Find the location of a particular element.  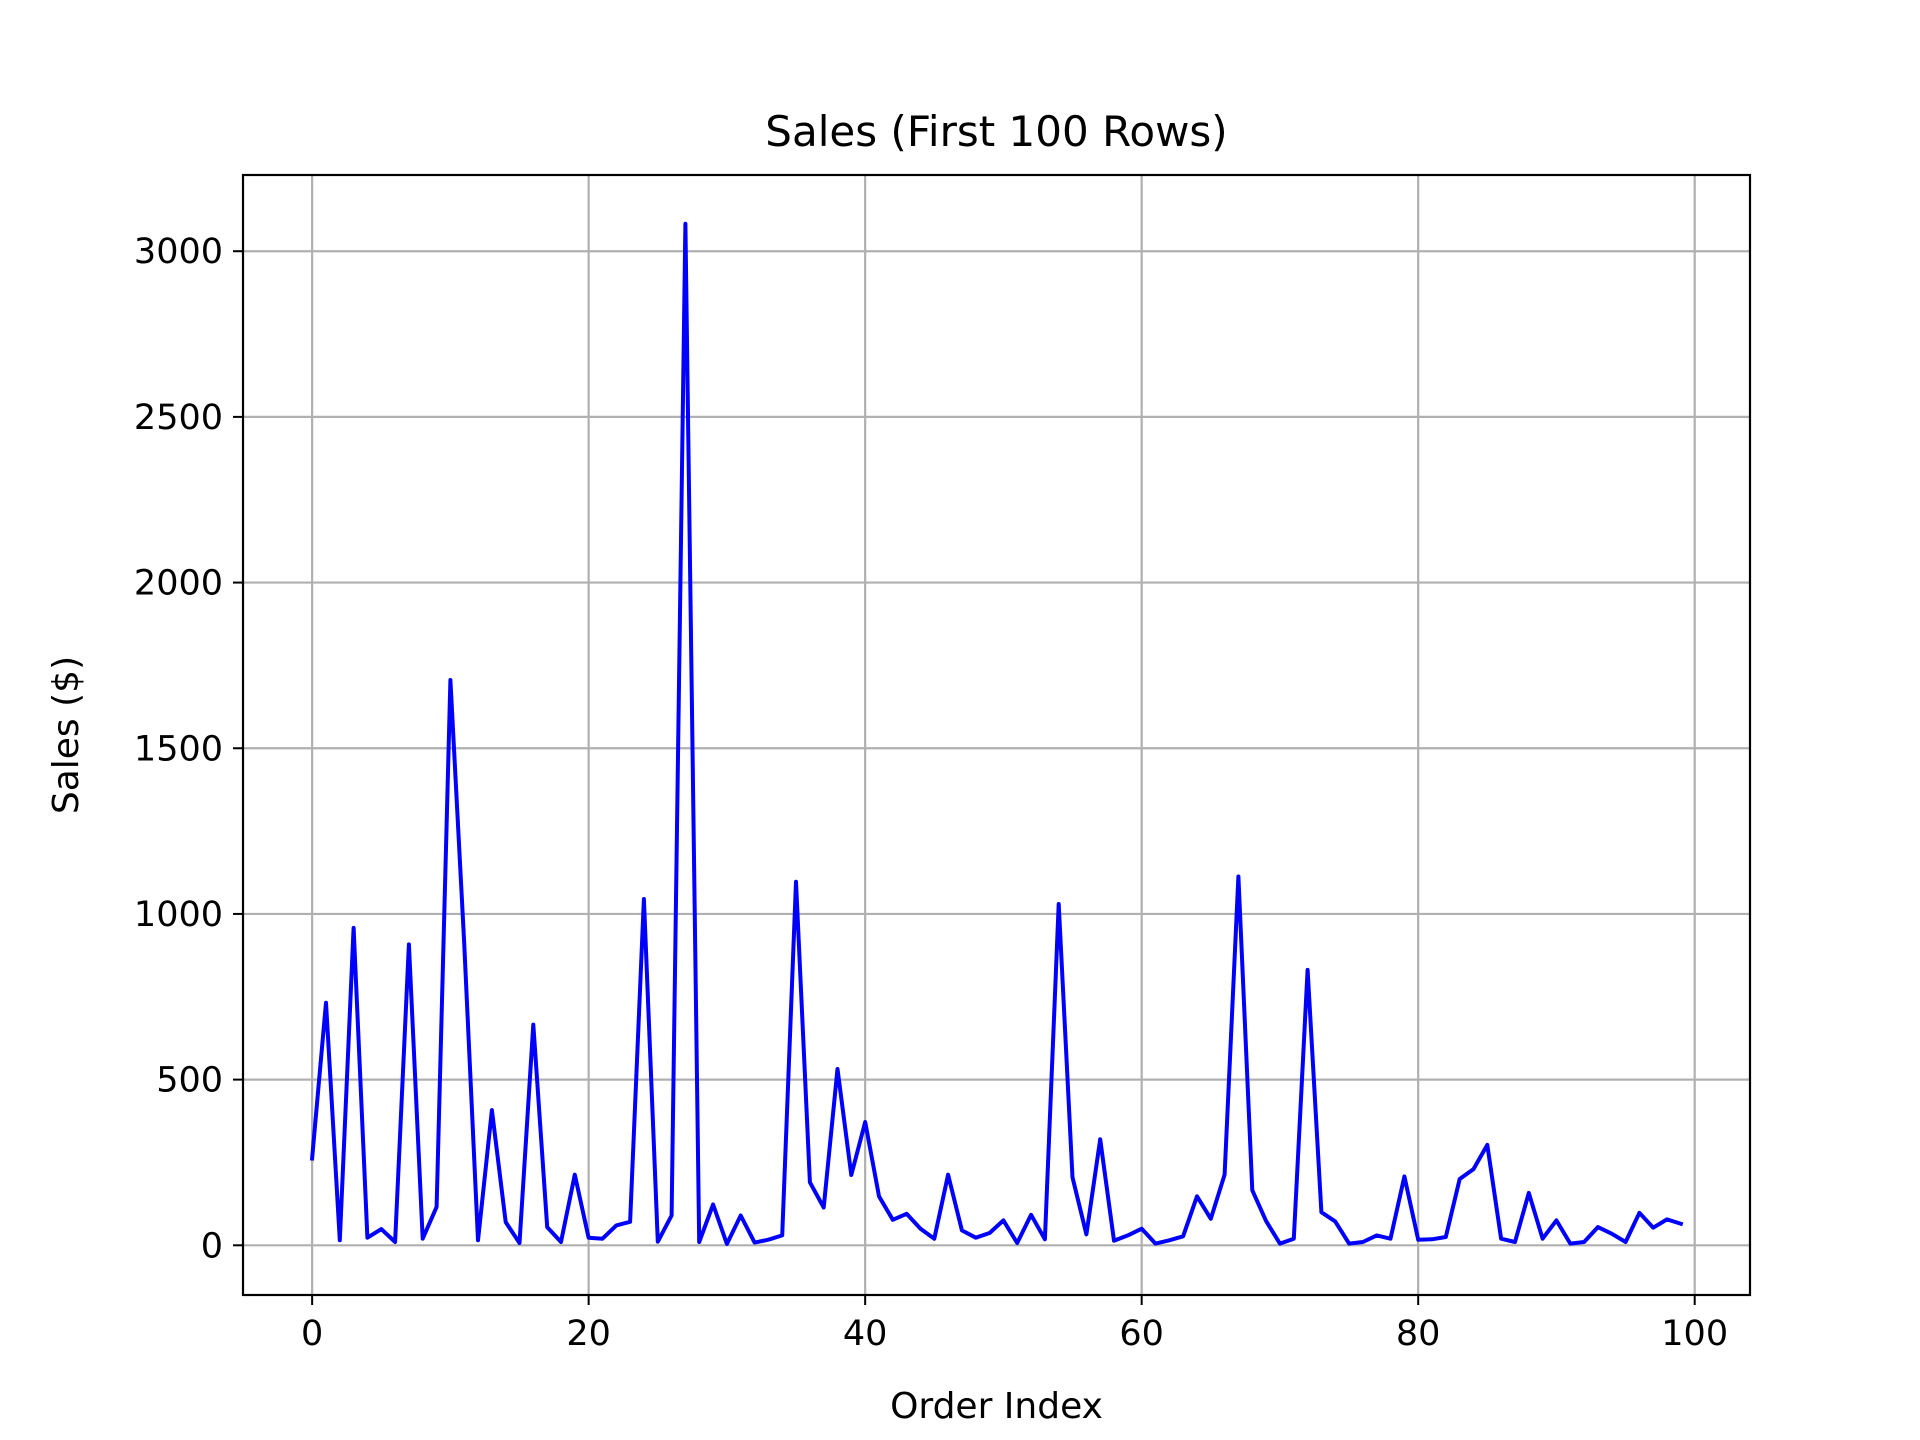

x-tick-label: 100 is located at coordinates (1694, 1334).